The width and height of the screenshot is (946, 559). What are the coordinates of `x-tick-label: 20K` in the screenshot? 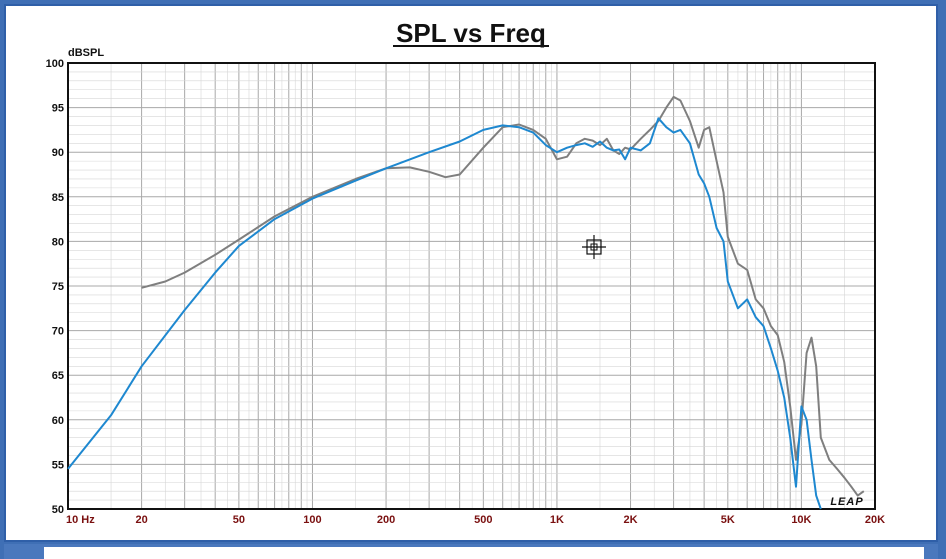 It's located at (875, 520).